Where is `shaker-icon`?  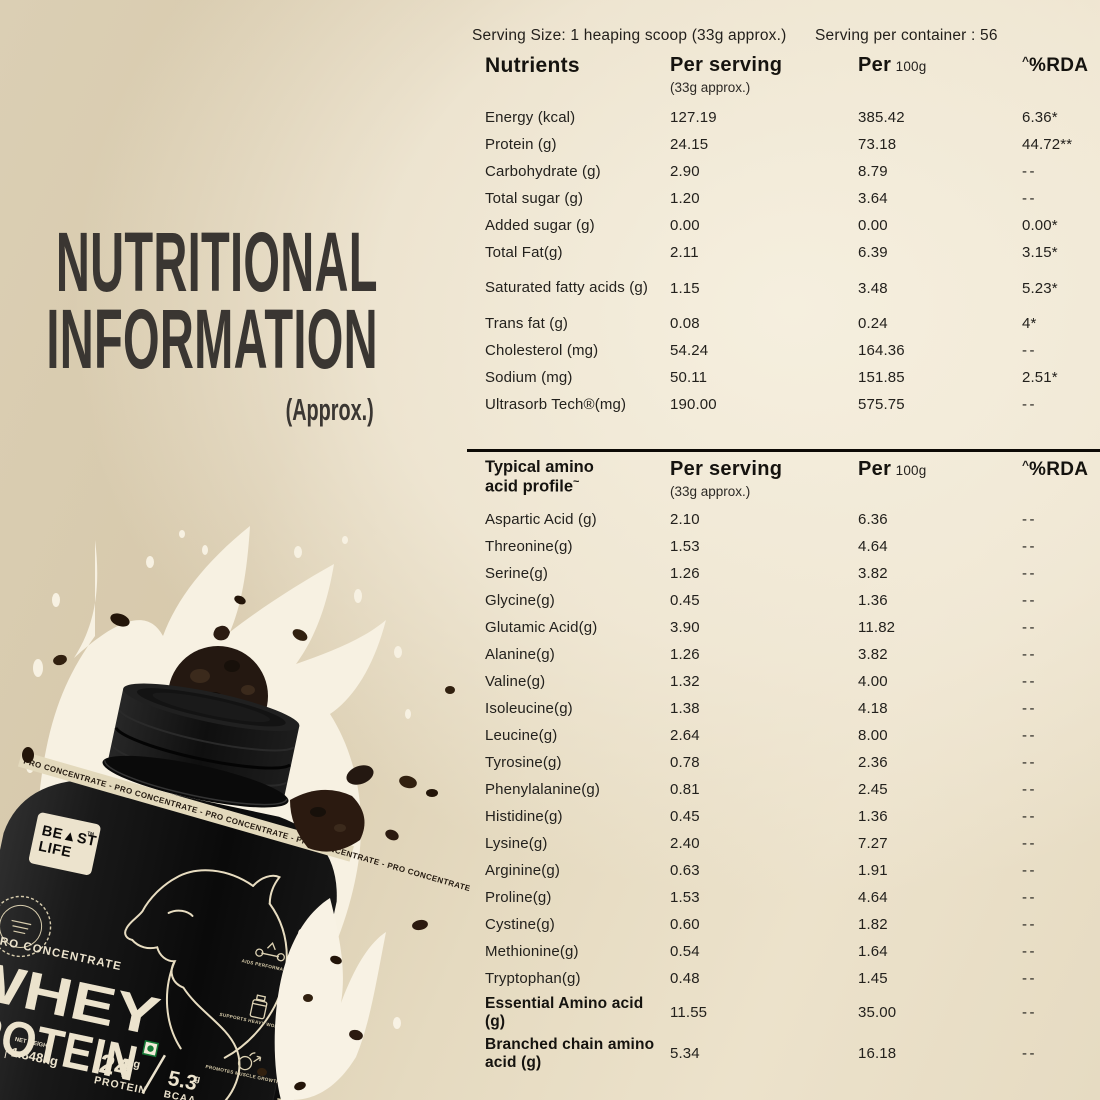 shaker-icon is located at coordinates (258, 1007).